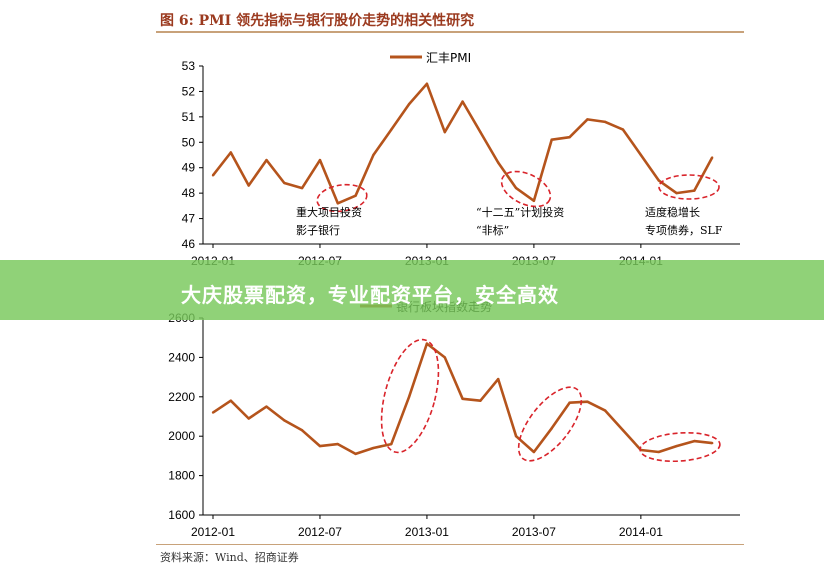 Image resolution: width=824 pixels, height=581 pixels. I want to click on y-tick-label: 46, so click(189, 244).